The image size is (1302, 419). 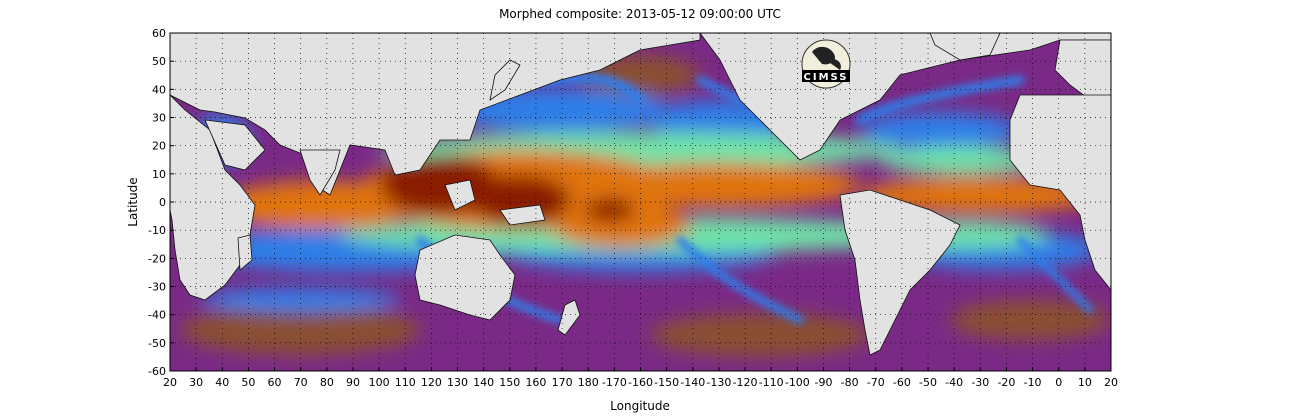 I want to click on x-axis-label: Longitude, so click(x=640, y=406).